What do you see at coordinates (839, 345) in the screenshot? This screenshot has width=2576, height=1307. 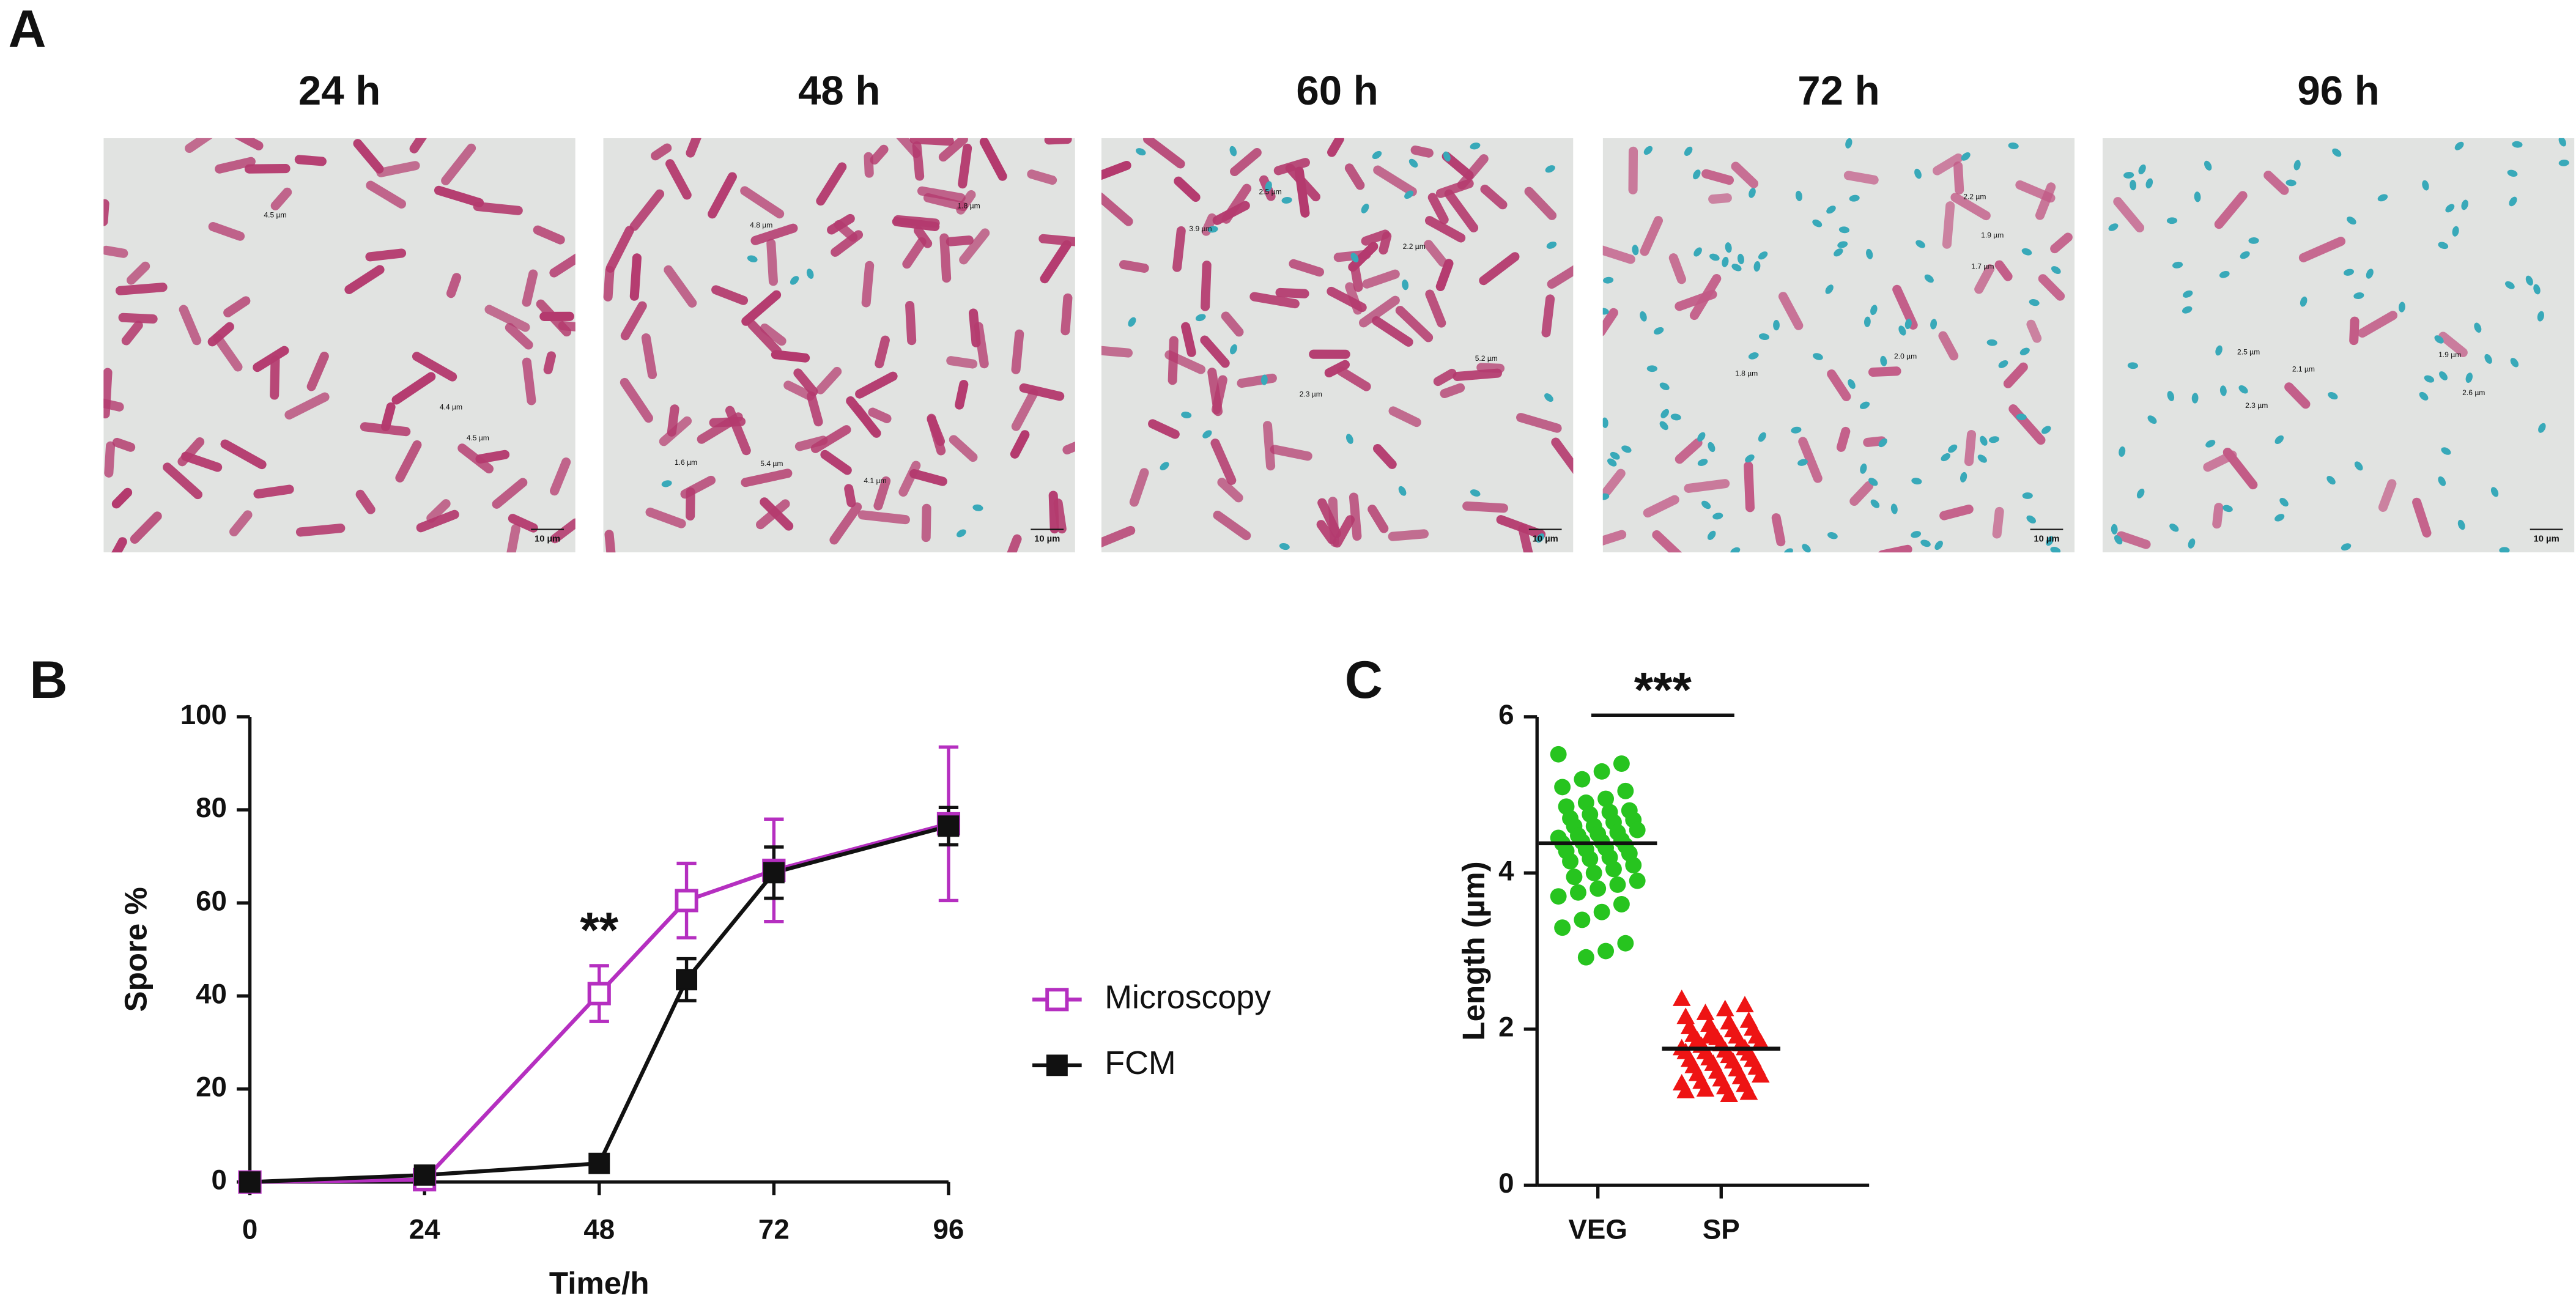 I see `micrograph: 4.8 µm 1.6 µm 4.1 µm 5.4 µm 1.8 µm 10 µm` at bounding box center [839, 345].